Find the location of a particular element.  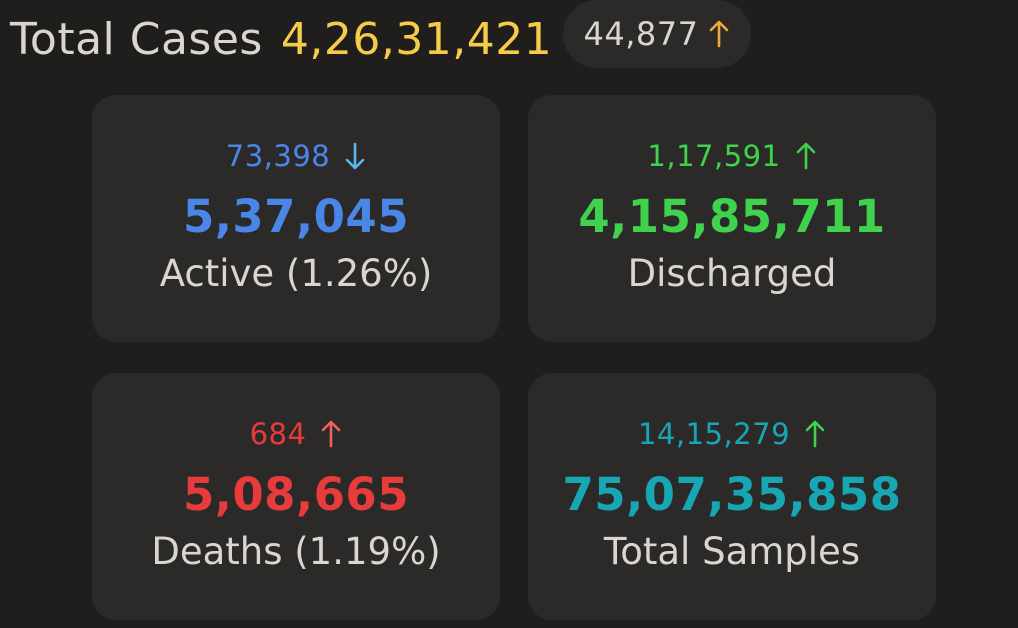

discharged-delta-value: 1,17,591 is located at coordinates (714, 156).